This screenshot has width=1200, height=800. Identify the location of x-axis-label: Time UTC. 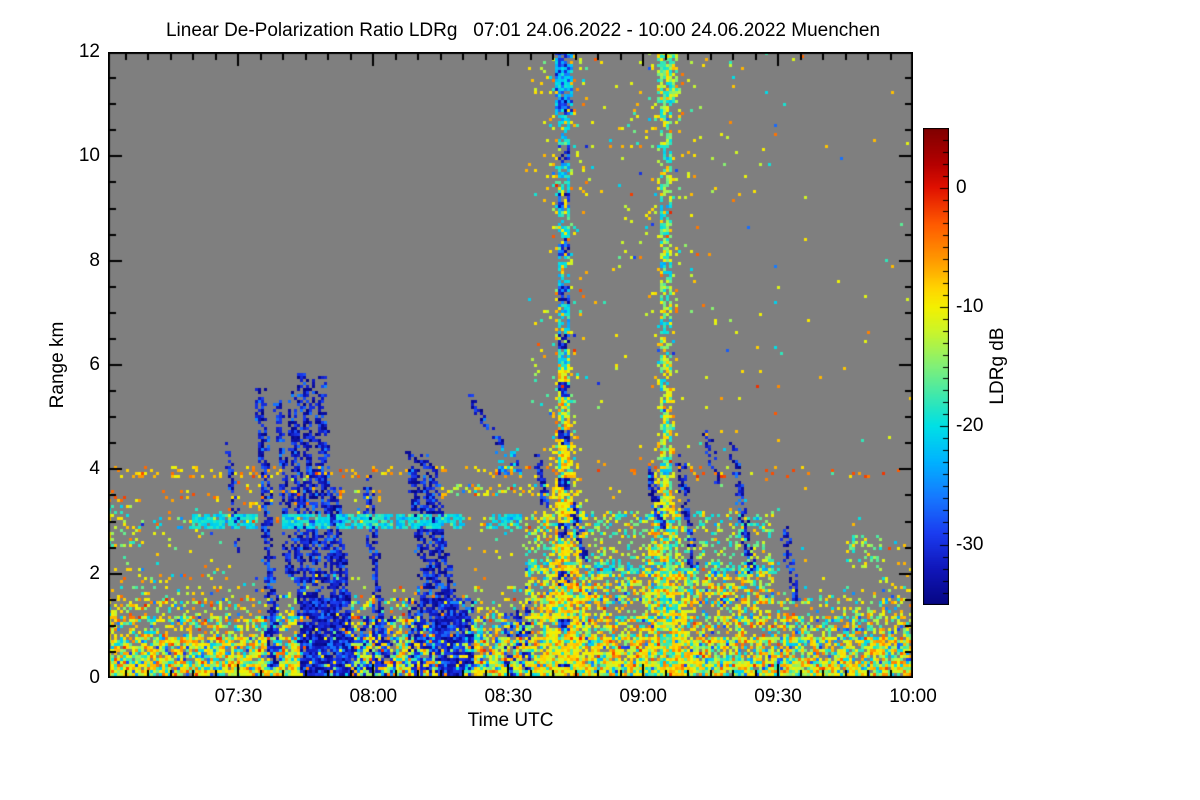
(510, 720).